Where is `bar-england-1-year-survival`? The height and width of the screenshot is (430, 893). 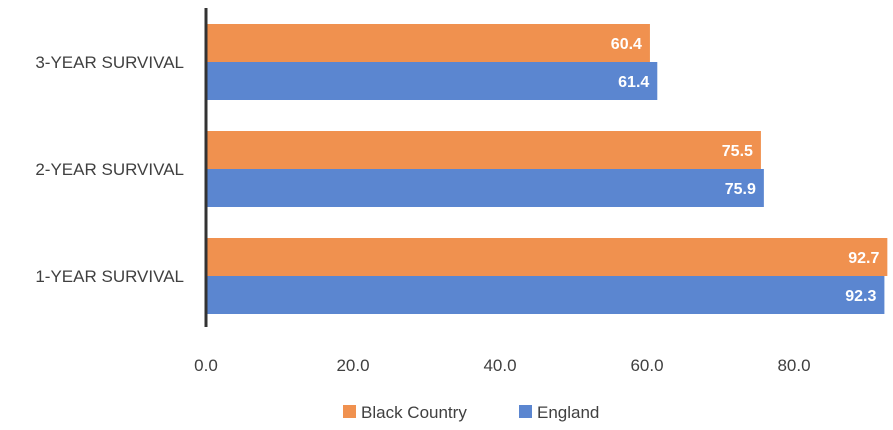 bar-england-1-year-survival is located at coordinates (545, 295).